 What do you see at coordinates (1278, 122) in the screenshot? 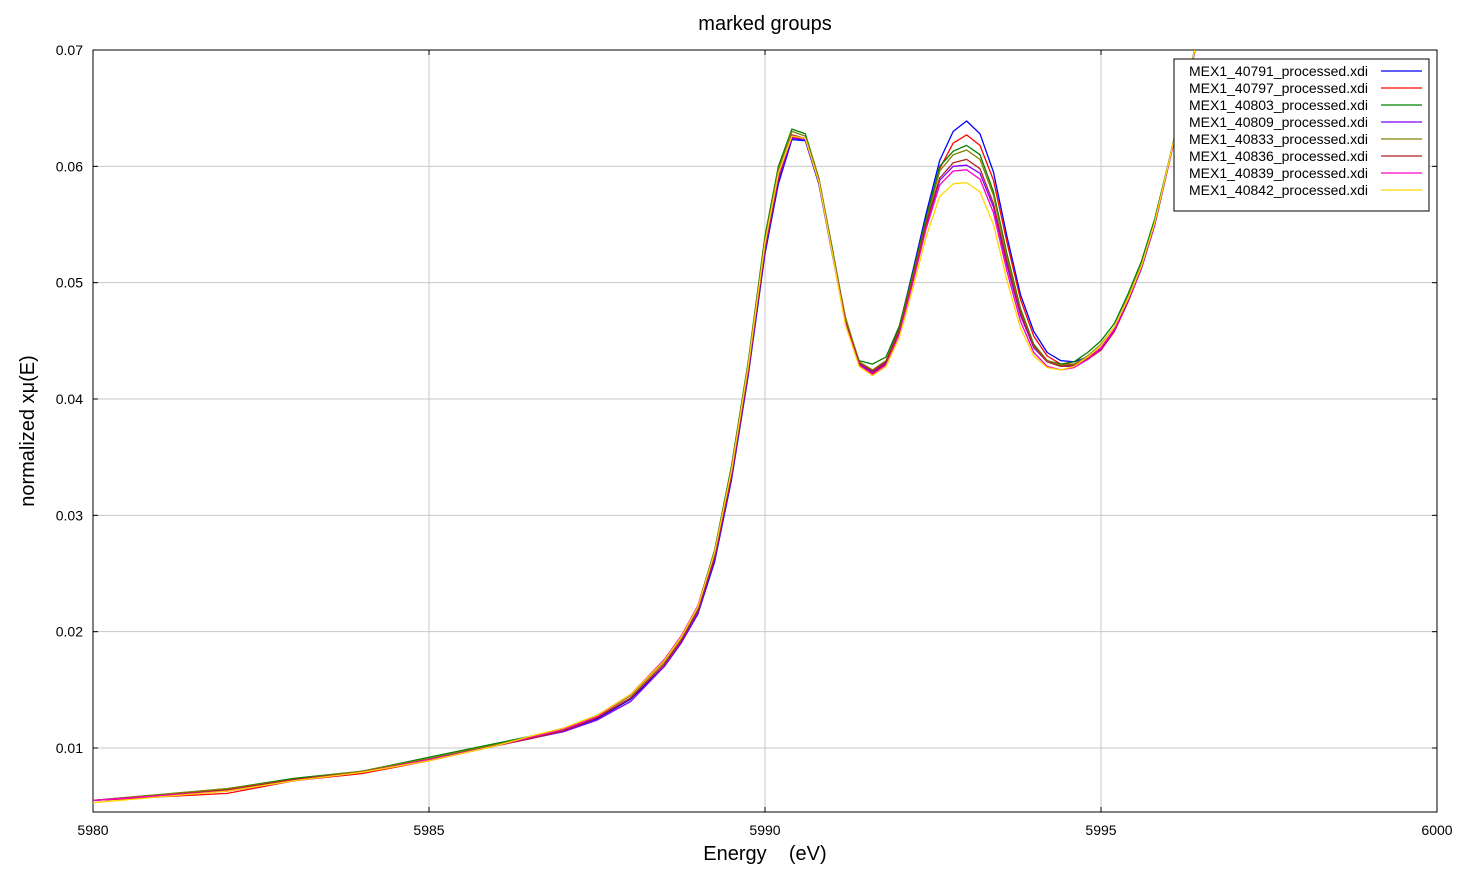
I see `legend-entry-label: MEX1_40809_processed.xdi` at bounding box center [1278, 122].